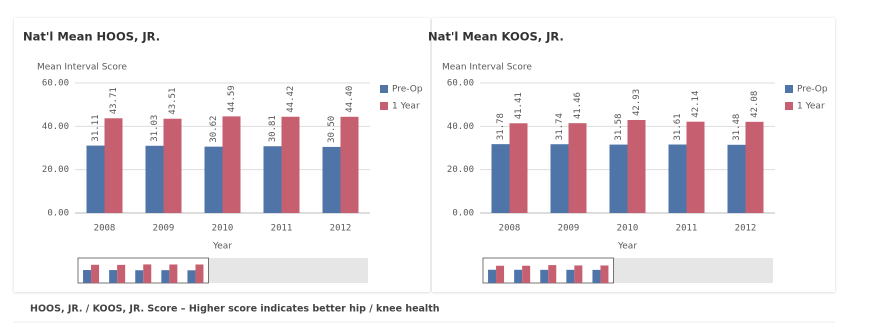  What do you see at coordinates (291, 99) in the screenshot?
I see `value-label: 44.42` at bounding box center [291, 99].